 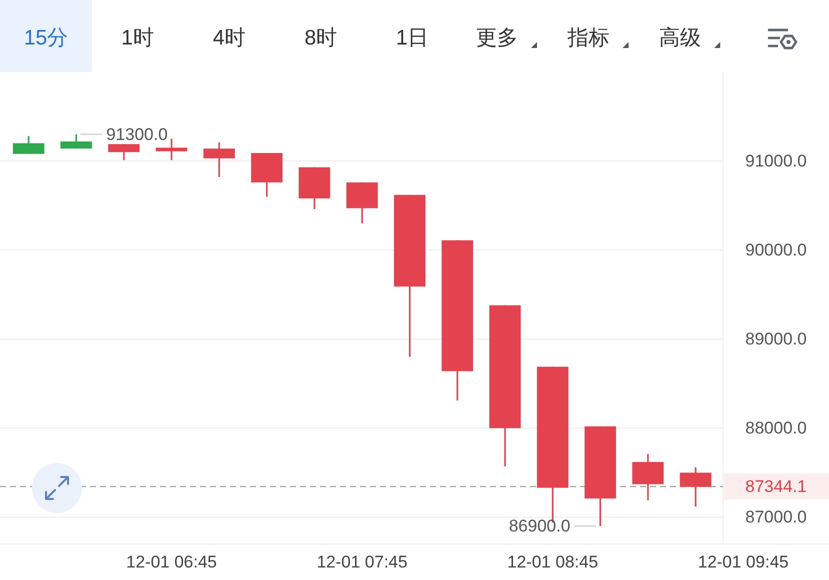 What do you see at coordinates (539, 526) in the screenshot?
I see `annotation: 86900.0` at bounding box center [539, 526].